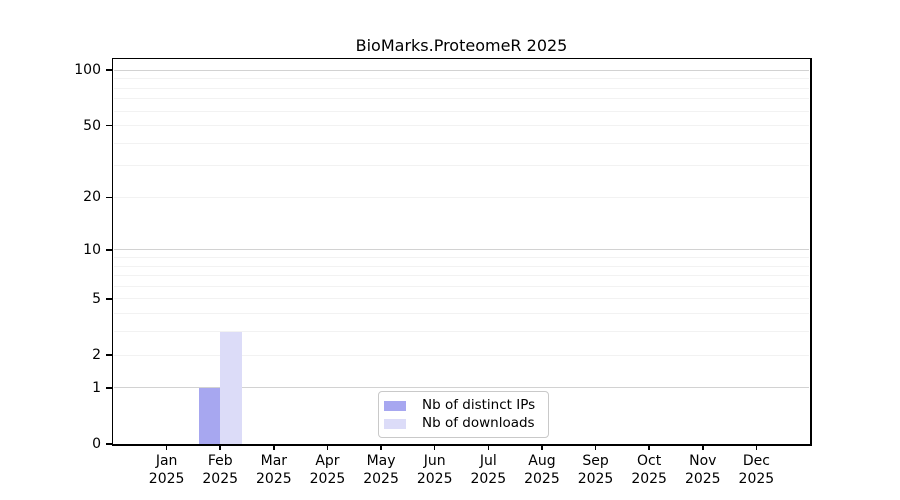 The height and width of the screenshot is (500, 900). I want to click on x-tick-label: Apr 2025, so click(327, 470).